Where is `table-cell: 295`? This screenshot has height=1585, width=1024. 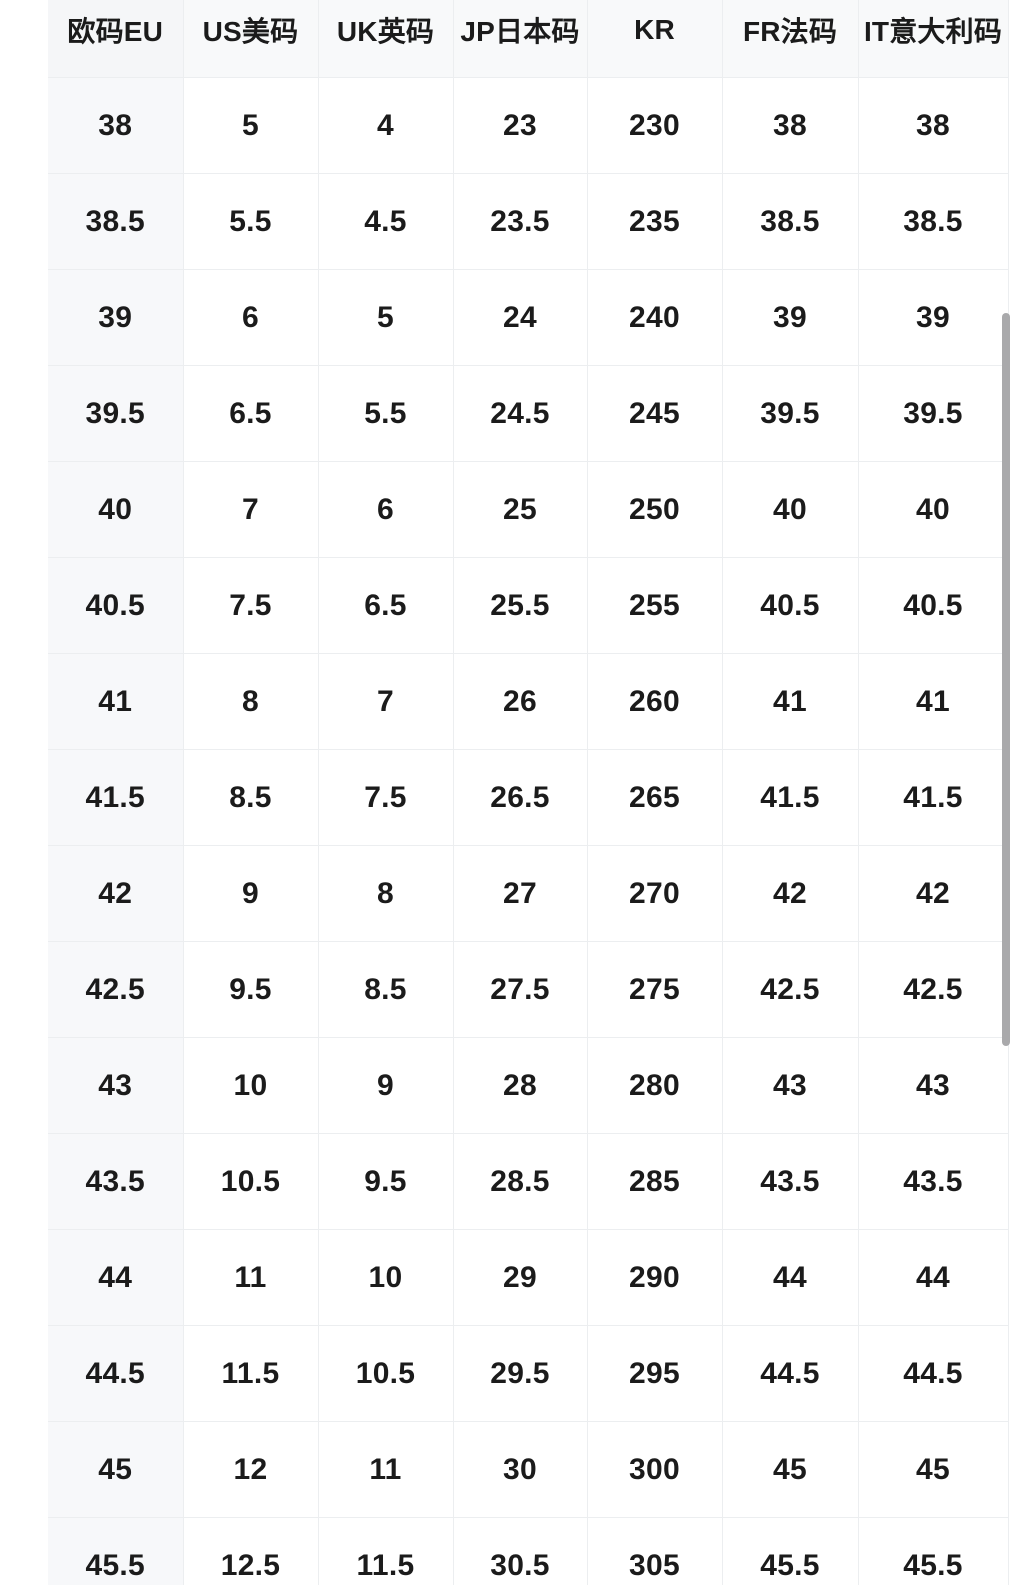
table-cell: 295 is located at coordinates (655, 1373).